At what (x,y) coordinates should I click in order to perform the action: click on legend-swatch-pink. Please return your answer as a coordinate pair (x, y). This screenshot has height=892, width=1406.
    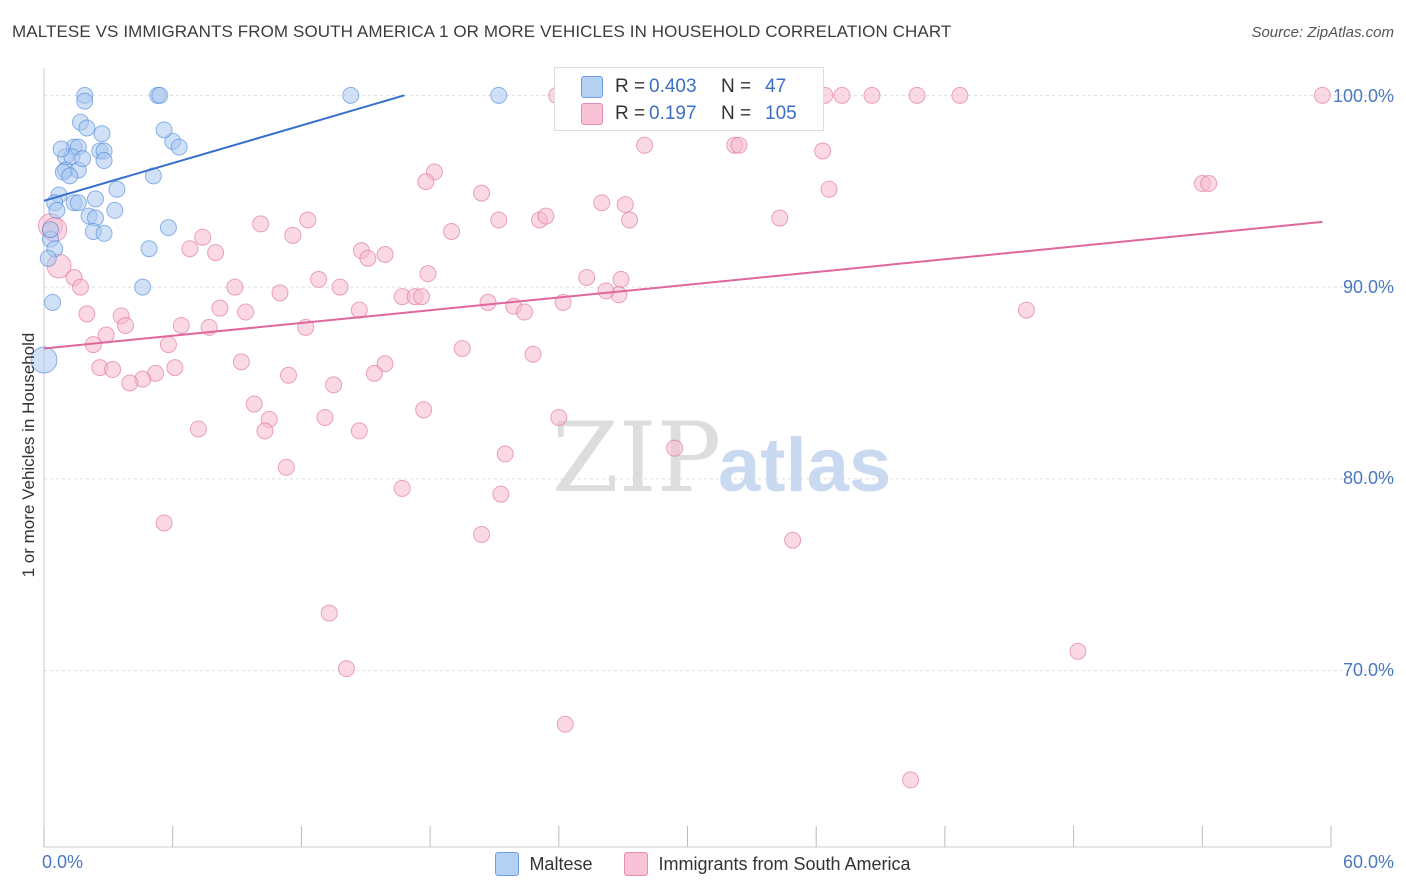
    Looking at the image, I should click on (636, 864).